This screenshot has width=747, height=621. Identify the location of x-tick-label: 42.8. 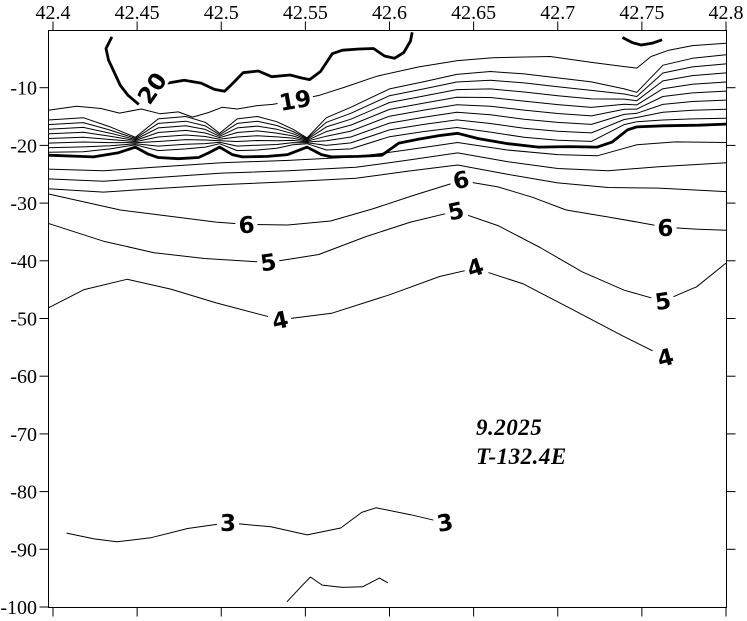
(726, 13).